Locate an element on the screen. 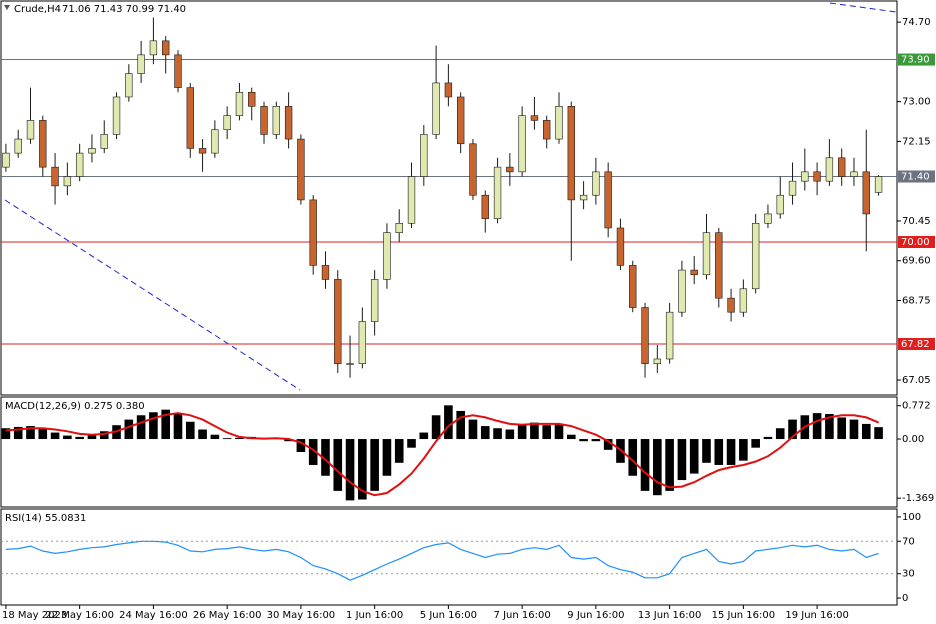  rsi-line is located at coordinates (442, 560).